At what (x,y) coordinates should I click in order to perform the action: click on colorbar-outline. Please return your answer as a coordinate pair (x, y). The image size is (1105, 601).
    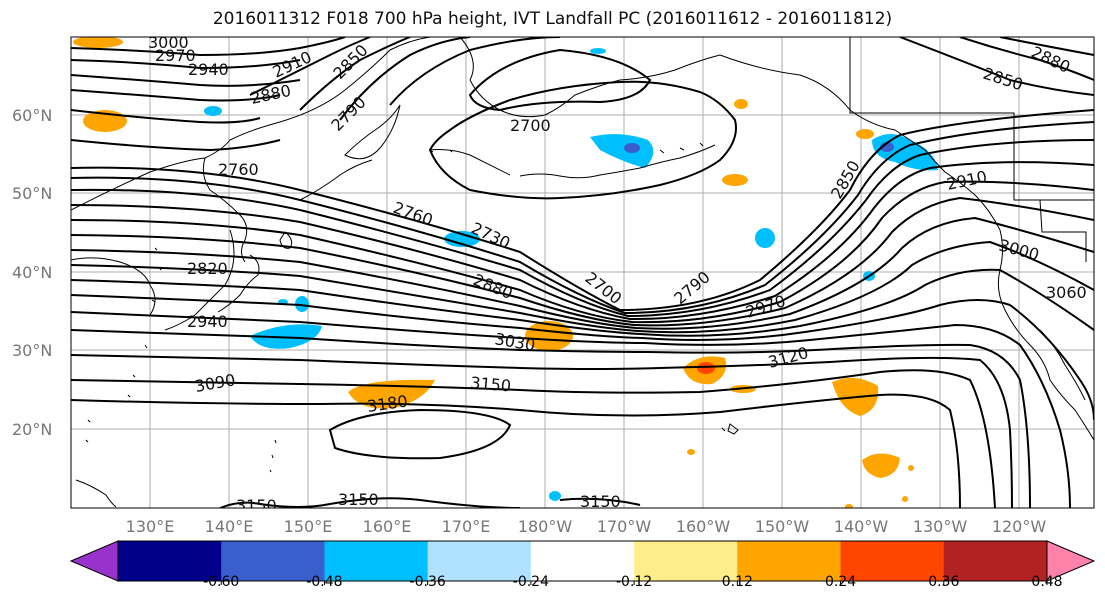
    Looking at the image, I should click on (582, 561).